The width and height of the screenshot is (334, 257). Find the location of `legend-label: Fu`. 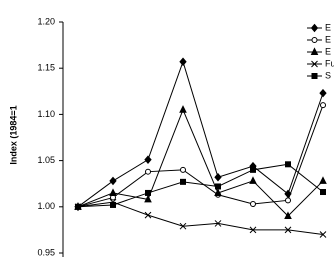

legend-label: Fu is located at coordinates (329, 63).